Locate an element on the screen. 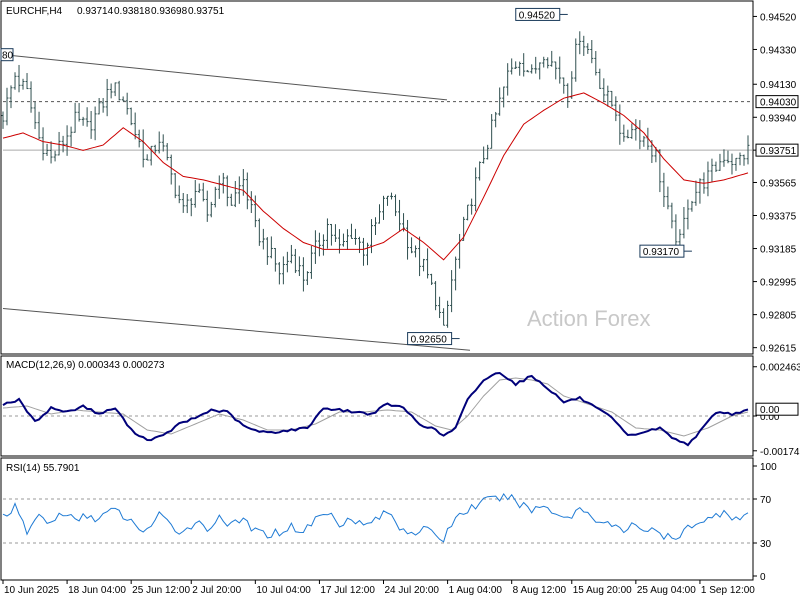 The width and height of the screenshot is (800, 600). price-tick-label: 0.94130 is located at coordinates (778, 85).